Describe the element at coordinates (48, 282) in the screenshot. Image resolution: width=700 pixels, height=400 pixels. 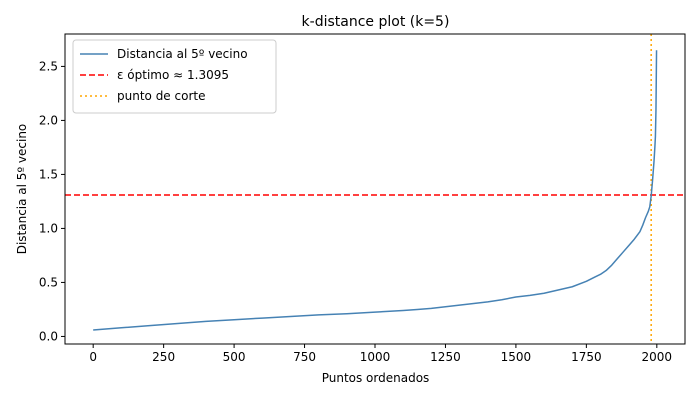
I see `y-tick-label: 0.5` at that location.